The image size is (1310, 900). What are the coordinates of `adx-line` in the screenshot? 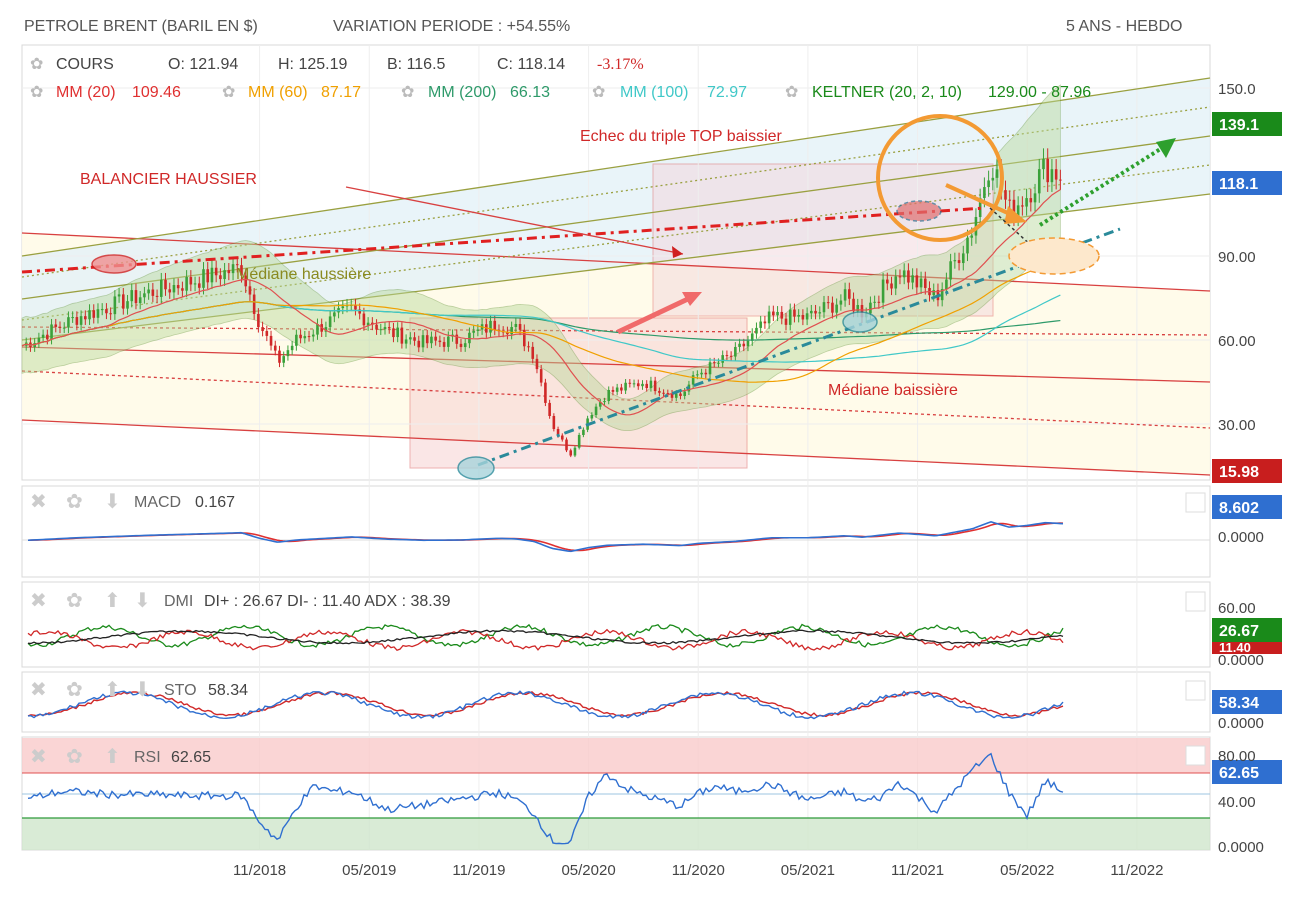 It's located at (545, 637).